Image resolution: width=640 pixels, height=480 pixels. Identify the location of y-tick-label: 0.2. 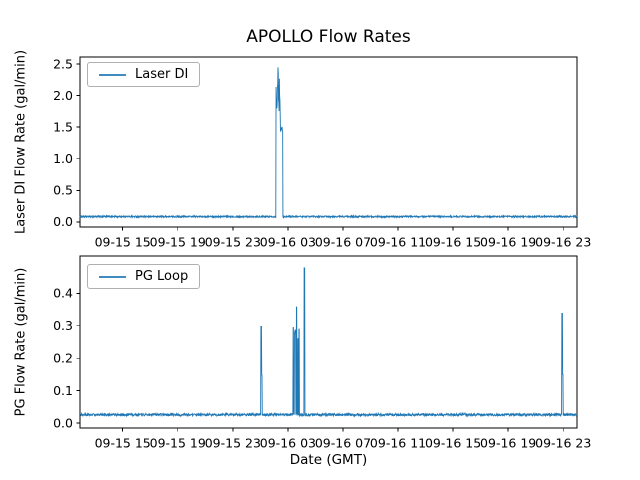
(63, 358).